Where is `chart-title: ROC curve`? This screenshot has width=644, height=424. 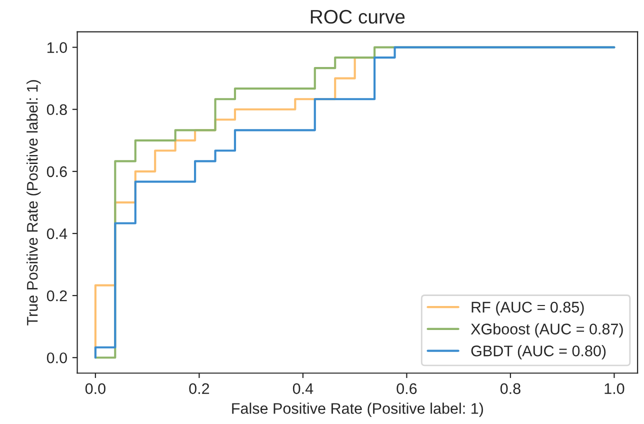
chart-title: ROC curve is located at coordinates (357, 17).